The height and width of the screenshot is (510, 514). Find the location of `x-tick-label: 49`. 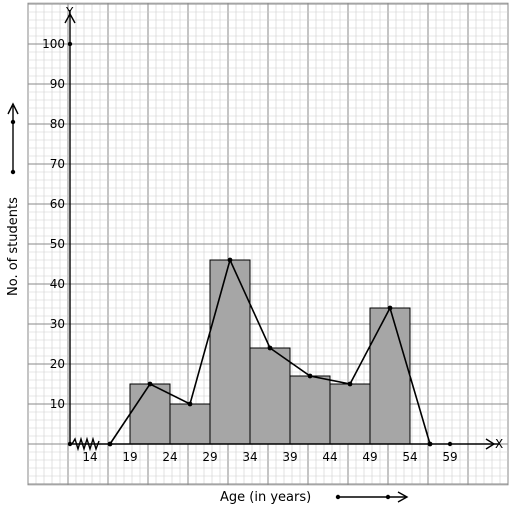

x-tick-label: 49 is located at coordinates (369, 457).